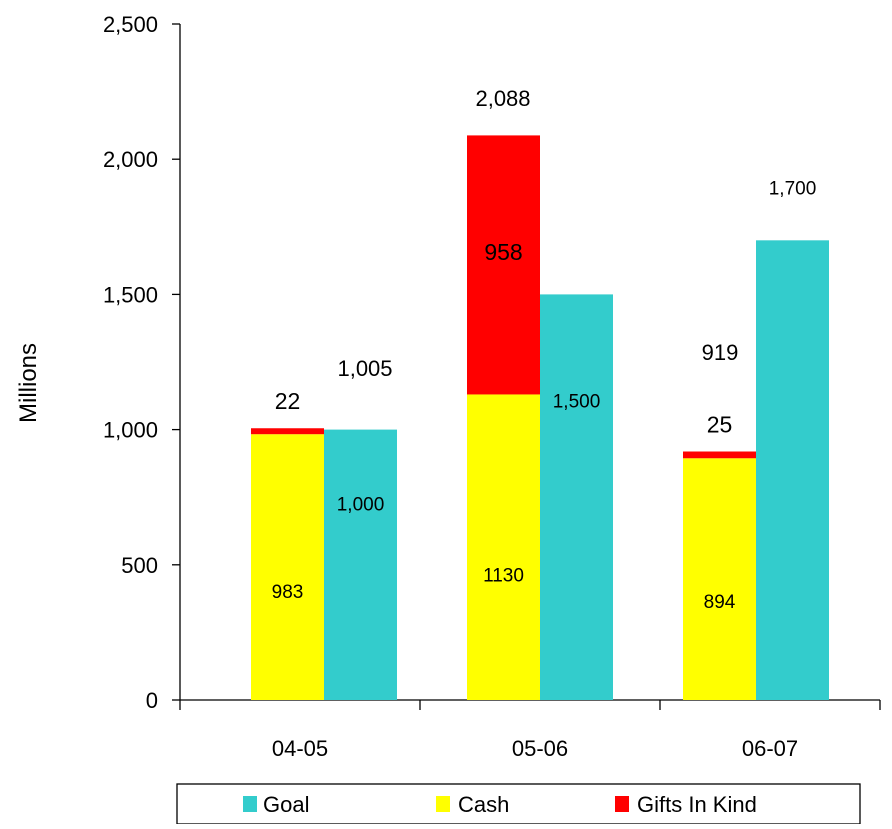 The image size is (892, 829). I want to click on y-tick-label: 2,500, so click(130, 24).